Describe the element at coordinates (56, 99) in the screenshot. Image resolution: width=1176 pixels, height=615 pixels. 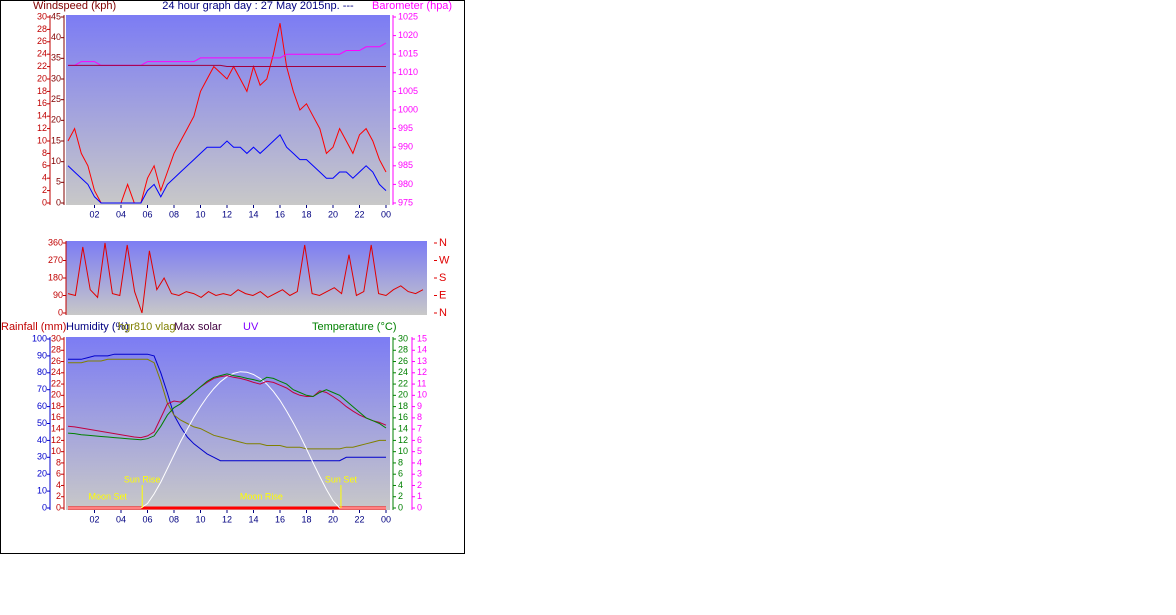
I see `y-tick-label: 25` at that location.